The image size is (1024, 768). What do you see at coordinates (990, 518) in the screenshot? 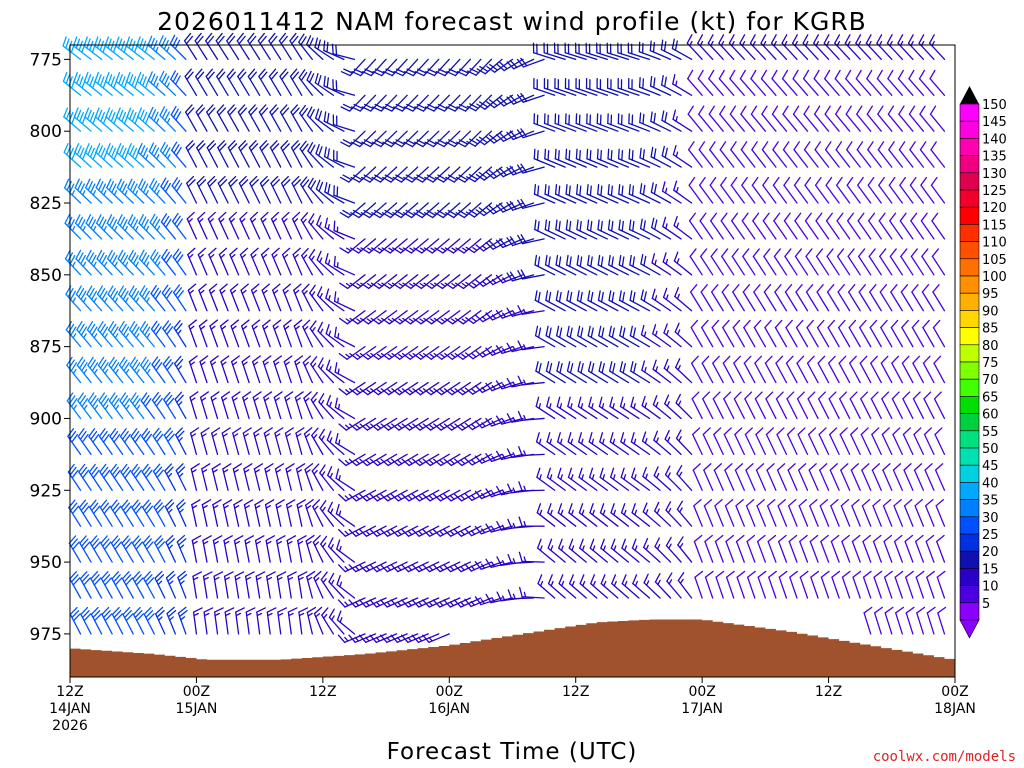
I see `colorbar-label: 30` at bounding box center [990, 518].